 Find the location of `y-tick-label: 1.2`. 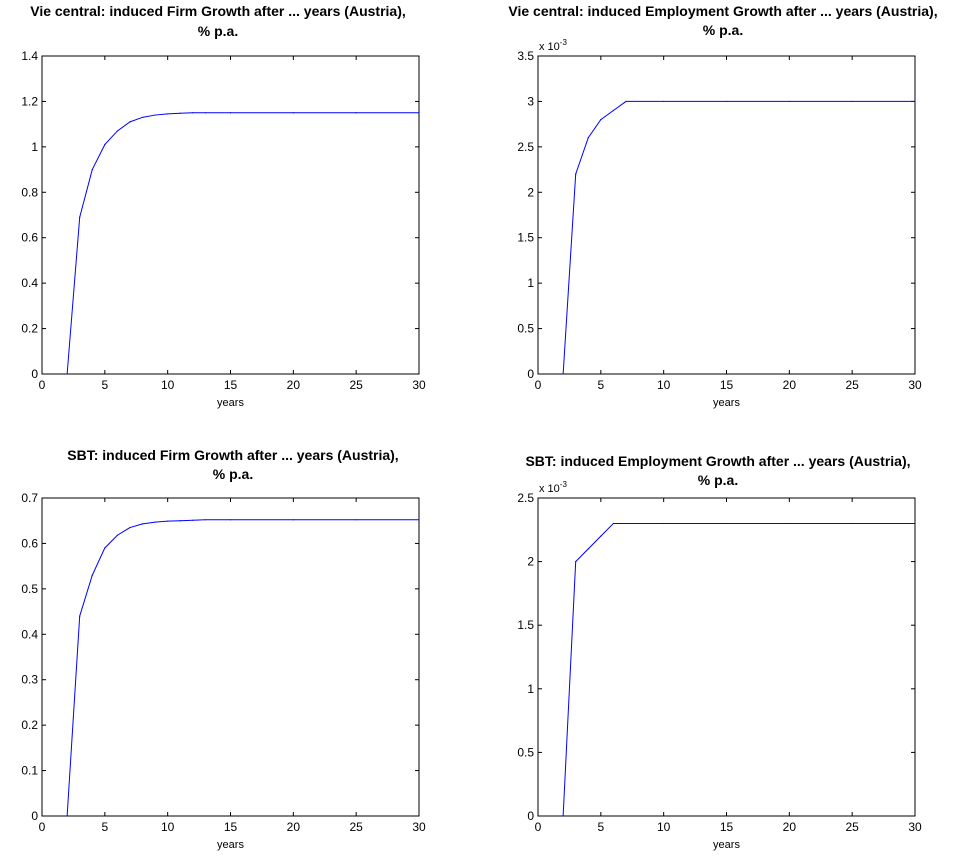

y-tick-label: 1.2 is located at coordinates (29, 101).